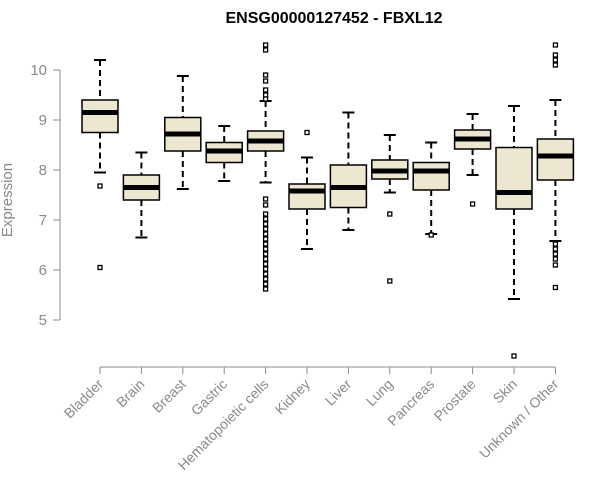 This screenshot has width=600, height=500. I want to click on x-tick-label: Brain, so click(130, 393).